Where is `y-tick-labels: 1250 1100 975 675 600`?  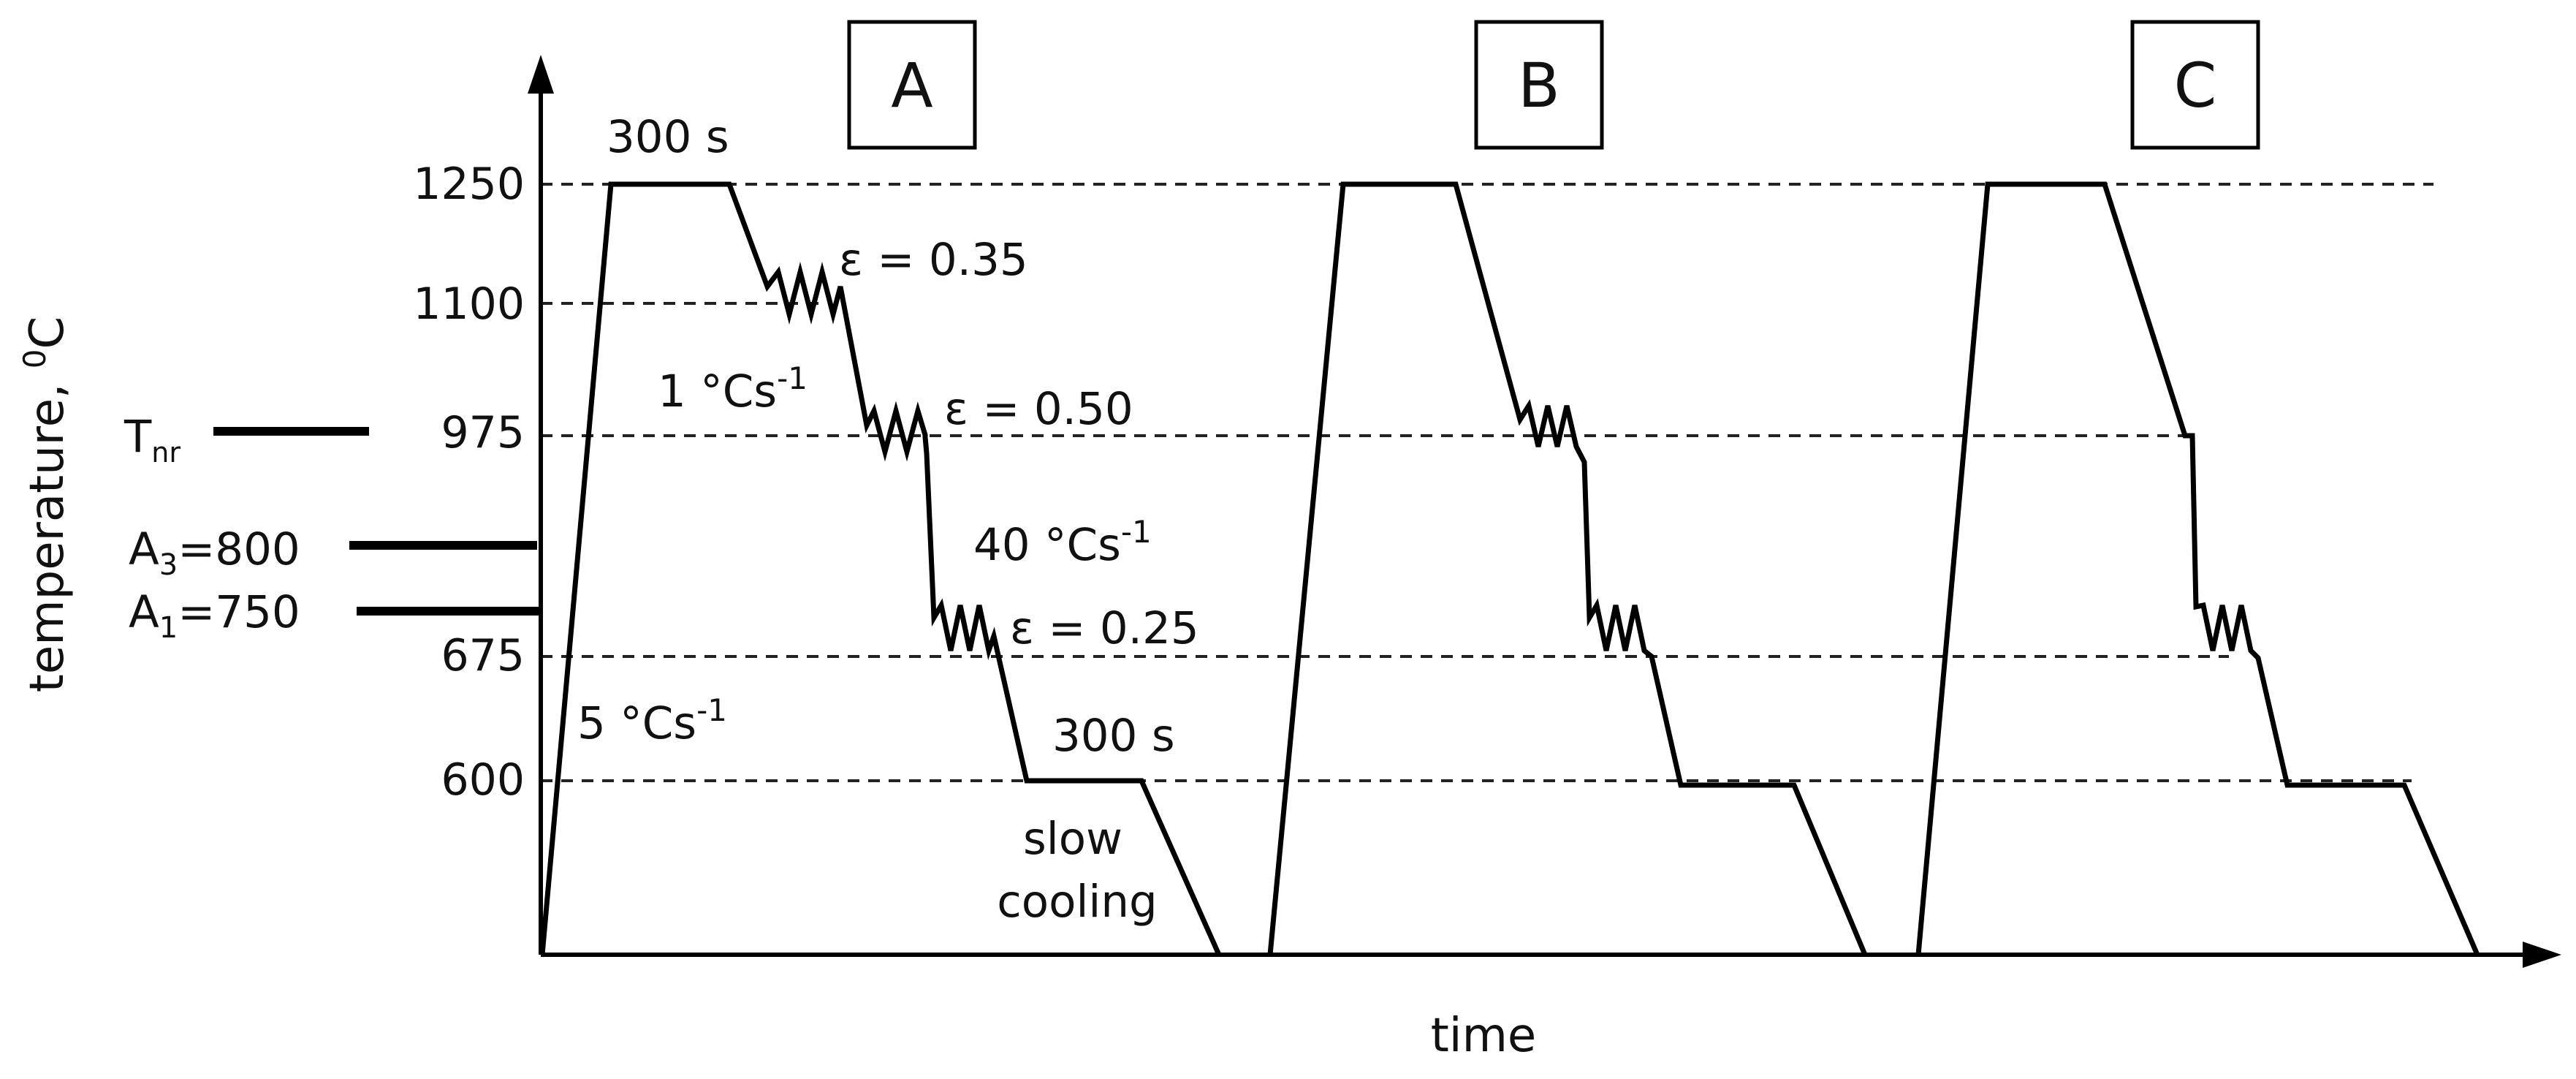 y-tick-labels: 1250 1100 975 675 600 is located at coordinates (469, 482).